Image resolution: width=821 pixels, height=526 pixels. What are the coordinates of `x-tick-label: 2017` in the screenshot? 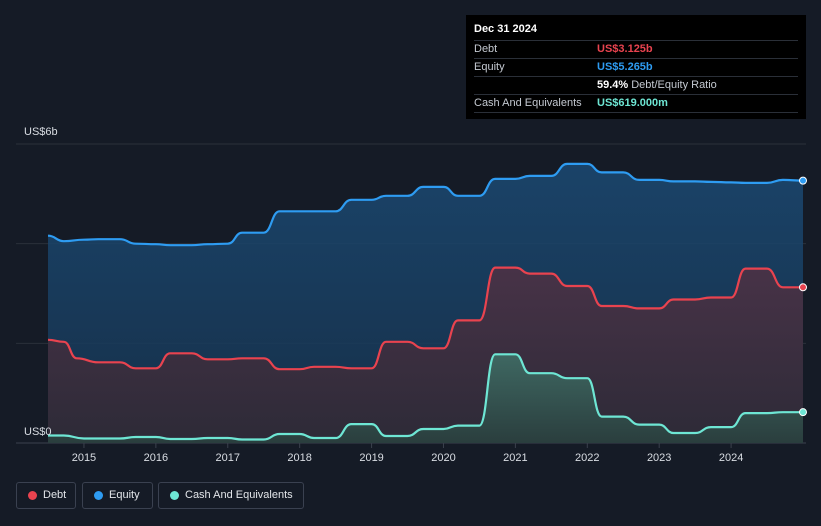 It's located at (228, 458).